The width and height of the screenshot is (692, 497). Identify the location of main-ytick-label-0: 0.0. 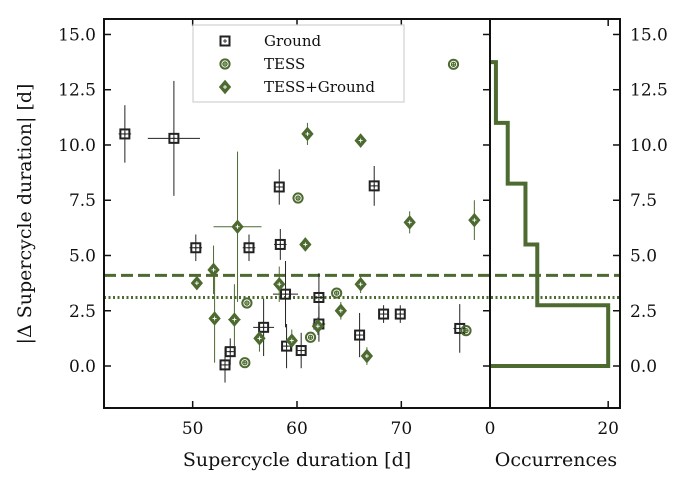
(82, 367).